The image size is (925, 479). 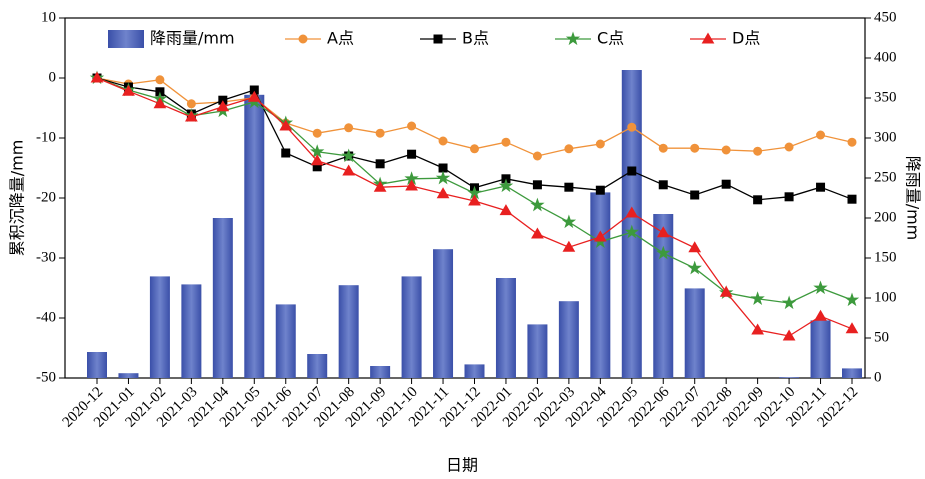 I want to click on y2-tick-label: 300, so click(x=885, y=137).